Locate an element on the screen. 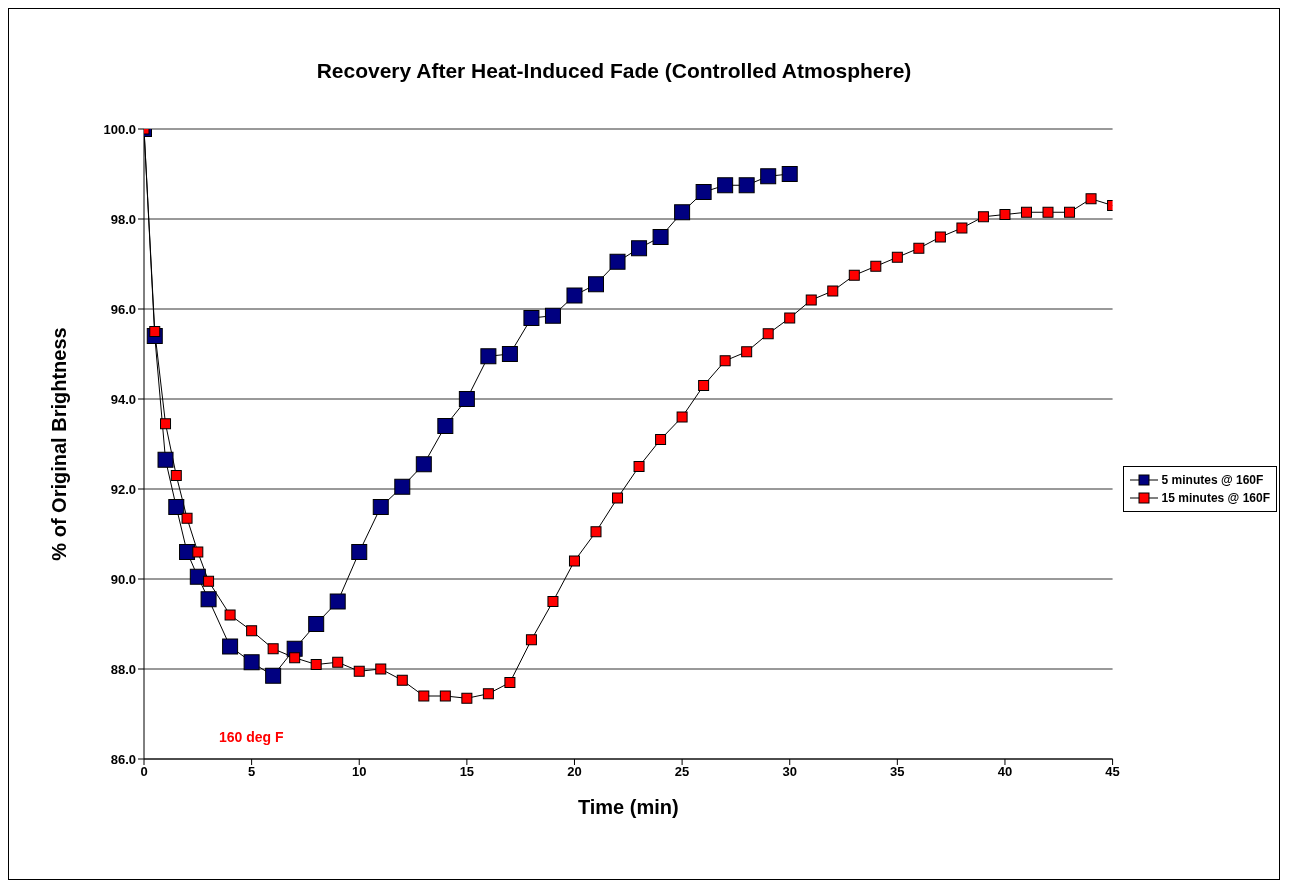 This screenshot has height=892, width=1289. annotation: 160 deg F is located at coordinates (251, 737).